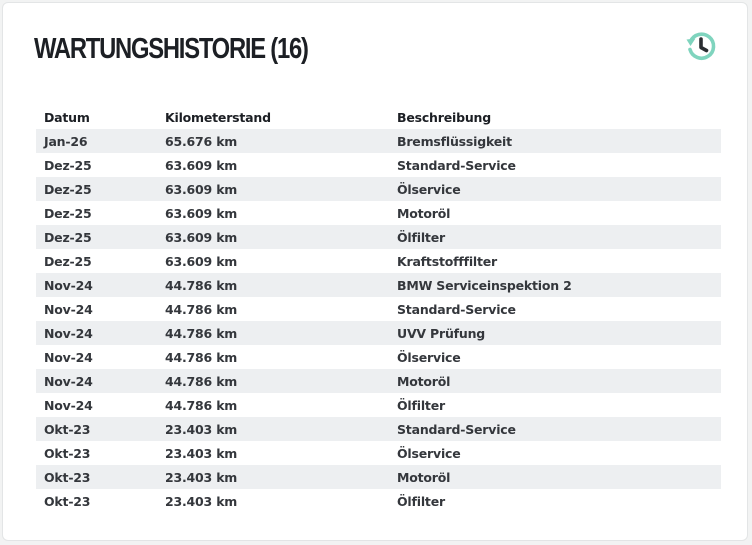  What do you see at coordinates (378, 117) in the screenshot?
I see `table-header-row: Datum Kilometerstand Beschreibung` at bounding box center [378, 117].